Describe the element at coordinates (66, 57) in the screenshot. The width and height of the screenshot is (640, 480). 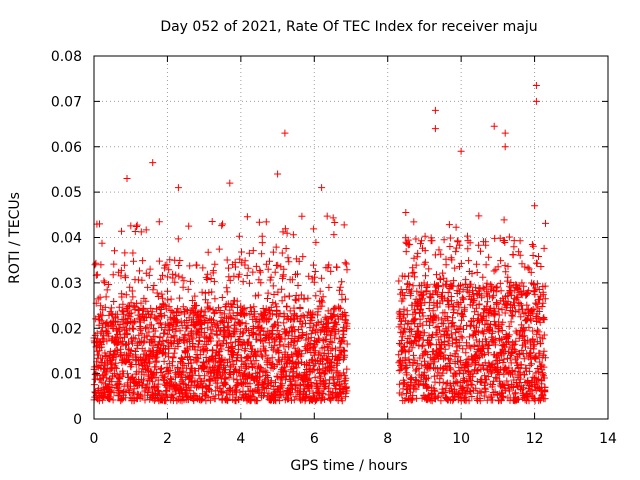
I see `y-tick-label: 0.08` at that location.